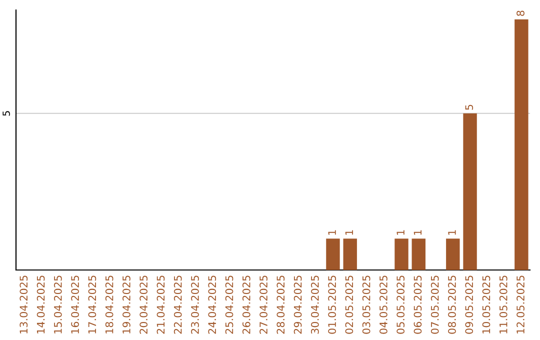  I want to click on x-tick-label: 29.04.2025, so click(298, 305).